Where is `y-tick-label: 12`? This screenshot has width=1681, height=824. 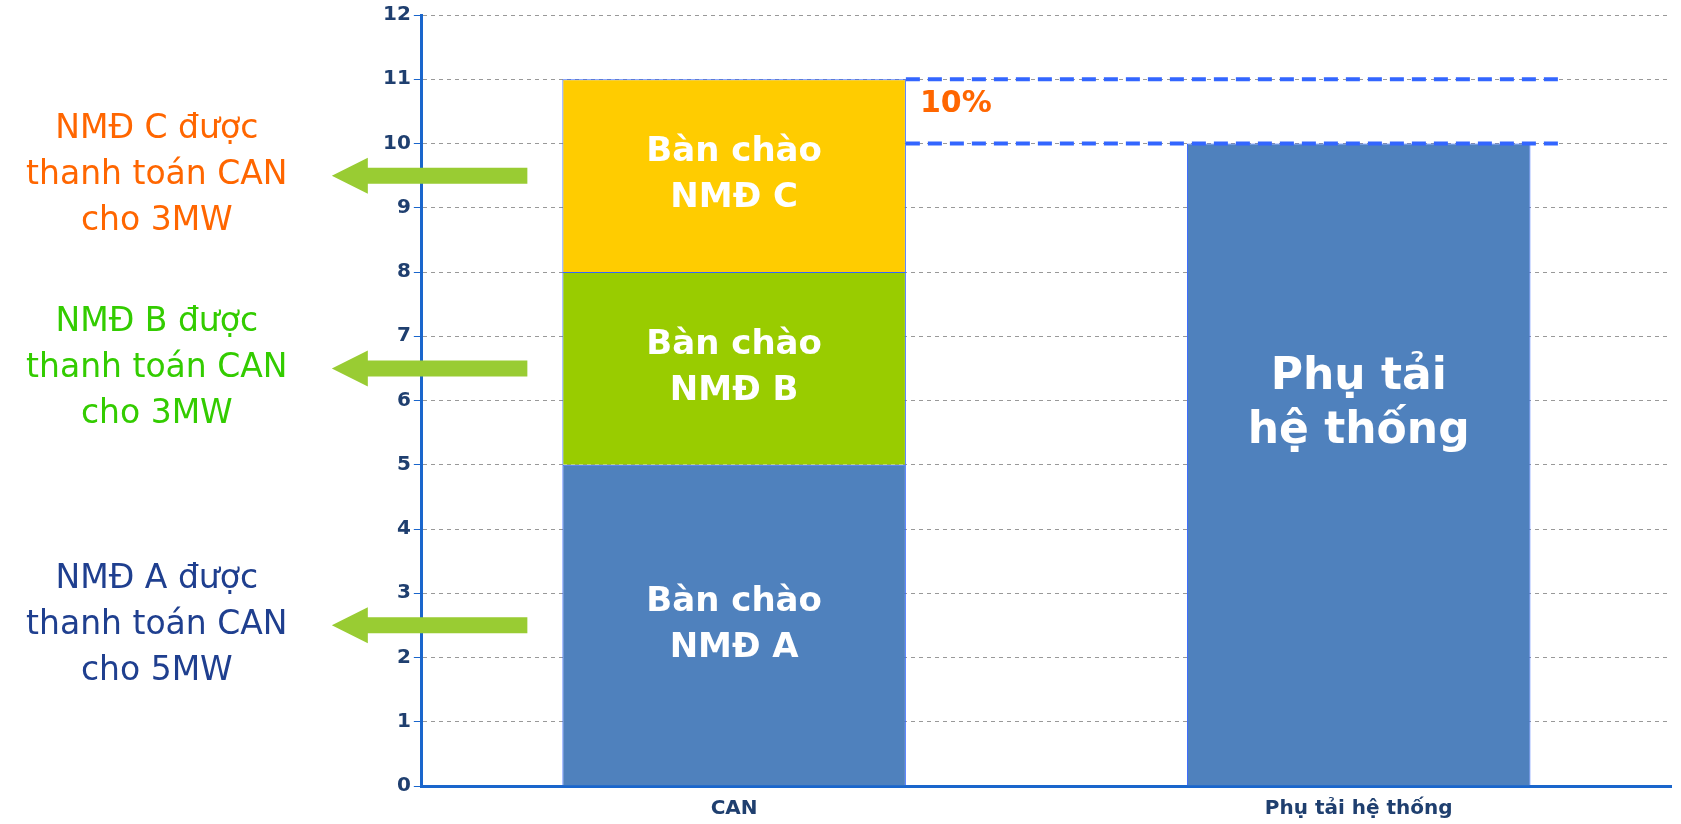
y-tick-label: 12 is located at coordinates (396, 13).